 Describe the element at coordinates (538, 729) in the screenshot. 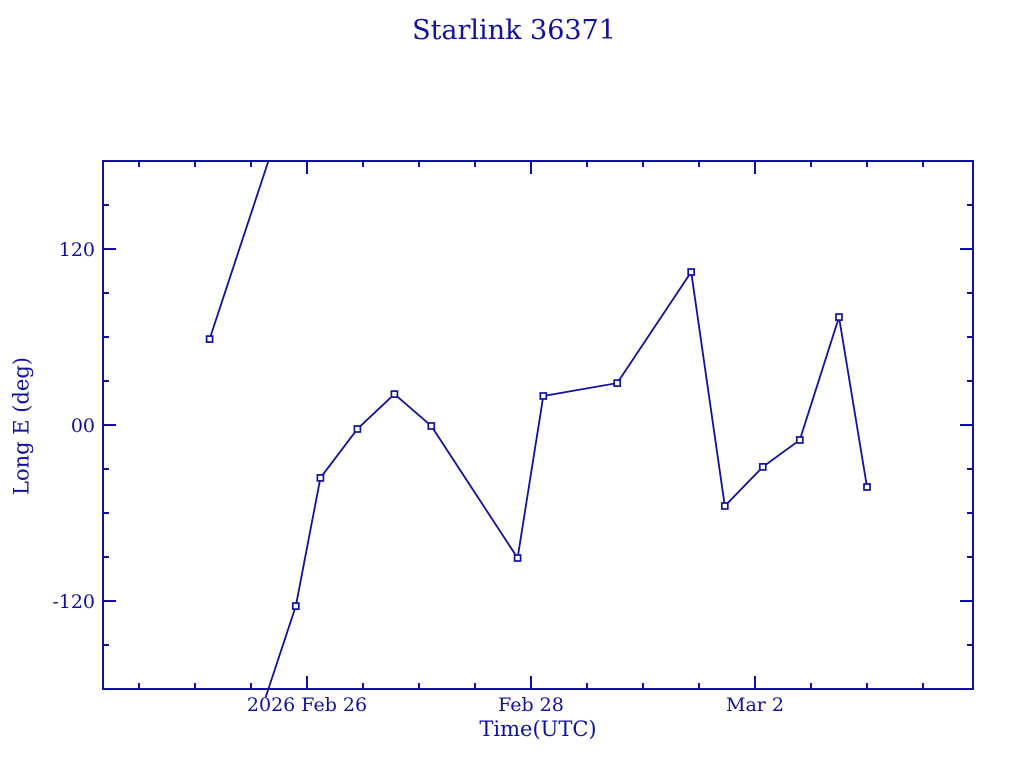

I see `x-axis-title: Time(UTC)` at that location.